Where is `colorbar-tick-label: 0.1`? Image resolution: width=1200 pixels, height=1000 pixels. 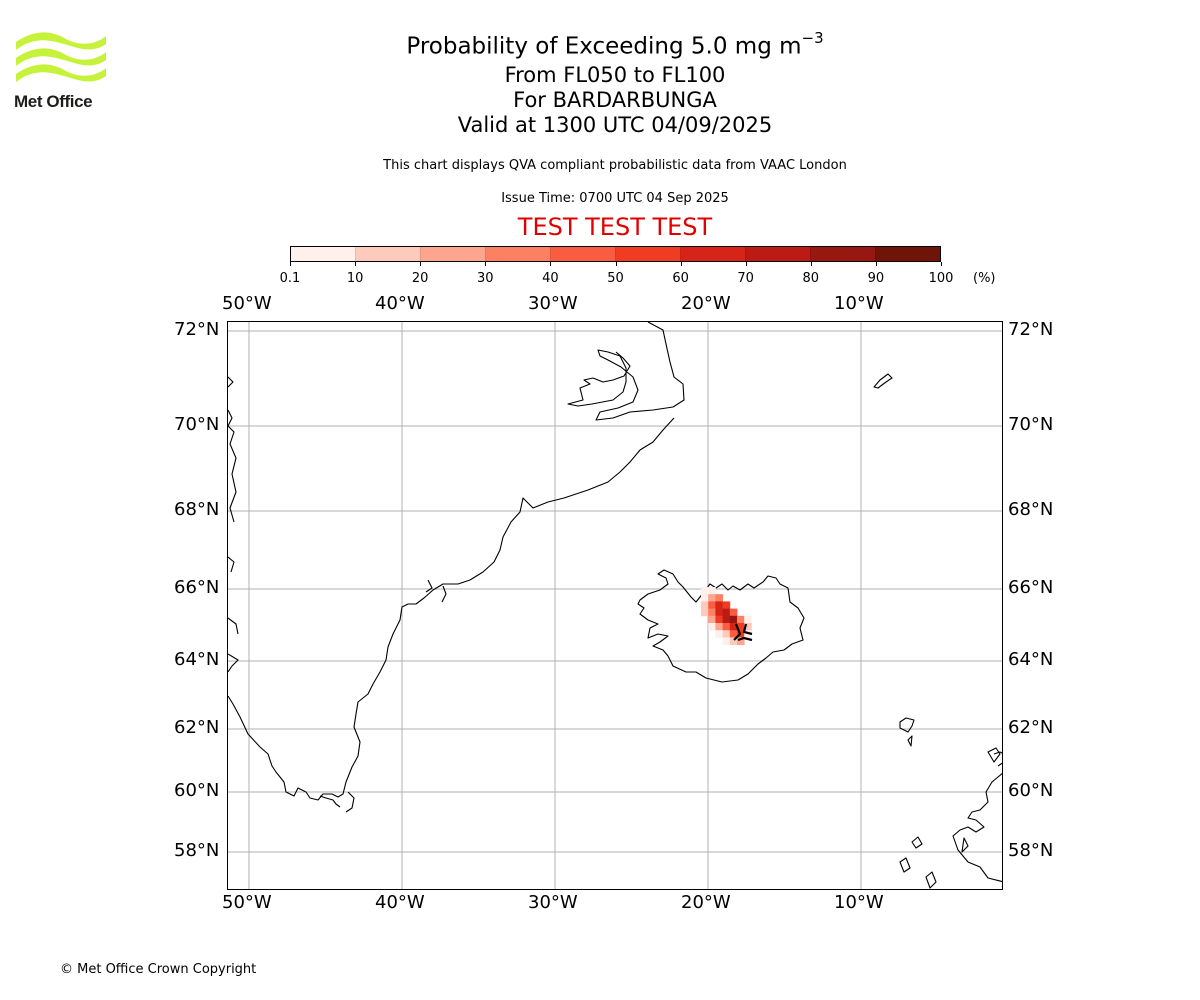 colorbar-tick-label: 0.1 is located at coordinates (290, 278).